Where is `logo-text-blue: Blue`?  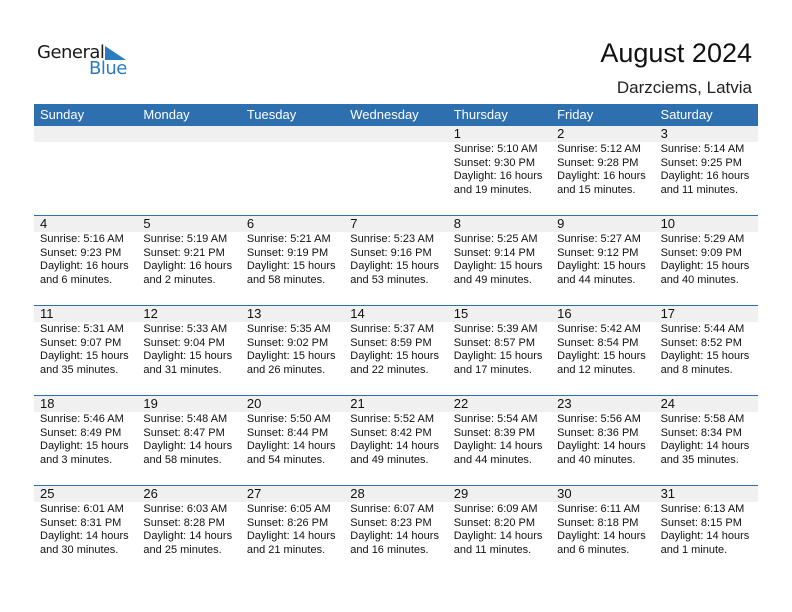
logo-text-blue: Blue is located at coordinates (108, 68).